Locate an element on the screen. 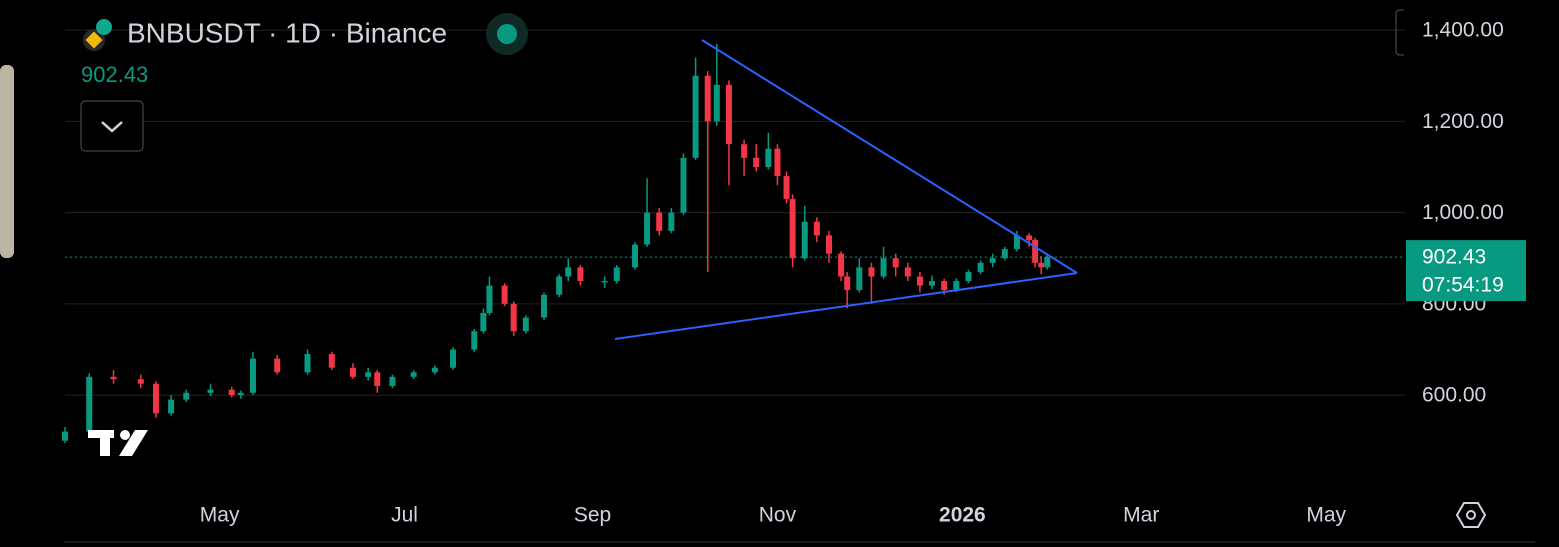 This screenshot has width=1559, height=547. x-tick-label: Mar is located at coordinates (1141, 515).